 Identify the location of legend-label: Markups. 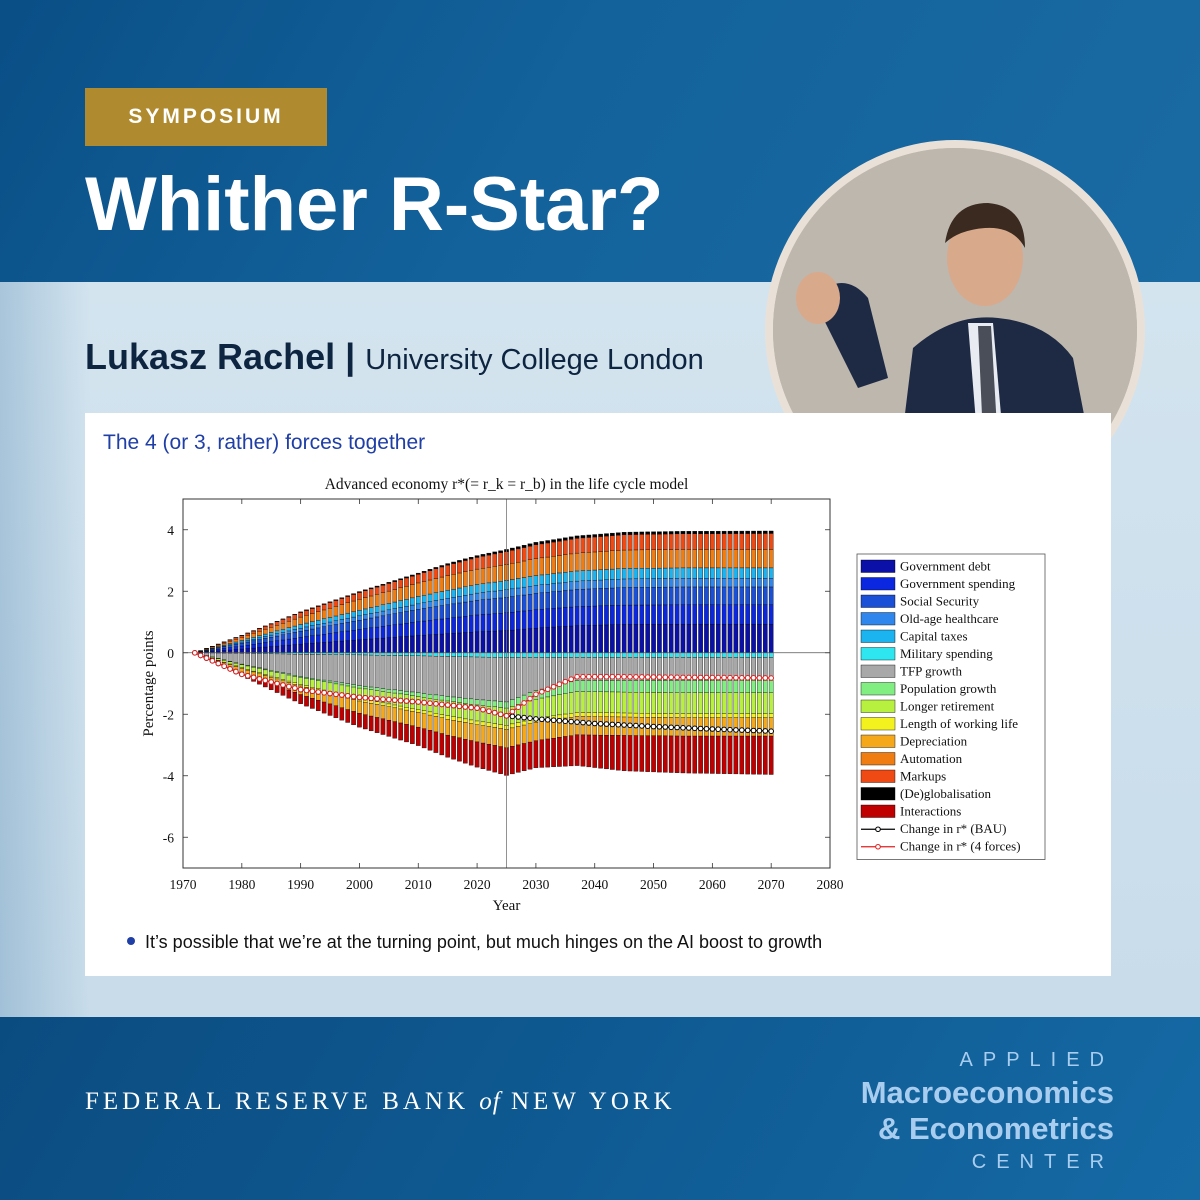
(923, 776).